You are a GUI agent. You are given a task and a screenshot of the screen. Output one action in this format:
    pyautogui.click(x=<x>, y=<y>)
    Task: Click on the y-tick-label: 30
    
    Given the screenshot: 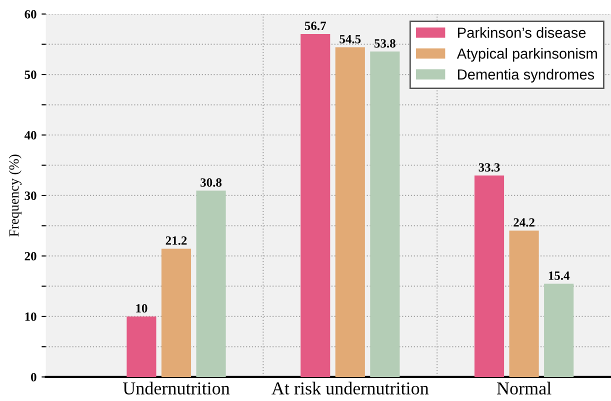 What is the action you would take?
    pyautogui.click(x=30, y=196)
    